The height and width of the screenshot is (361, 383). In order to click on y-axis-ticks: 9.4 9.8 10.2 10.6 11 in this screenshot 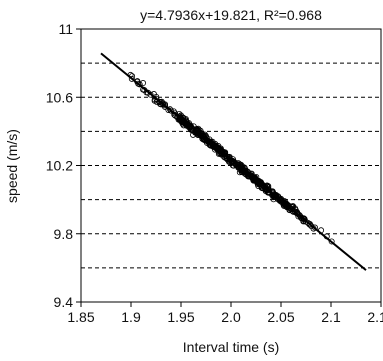, I will do `click(63, 165)`.